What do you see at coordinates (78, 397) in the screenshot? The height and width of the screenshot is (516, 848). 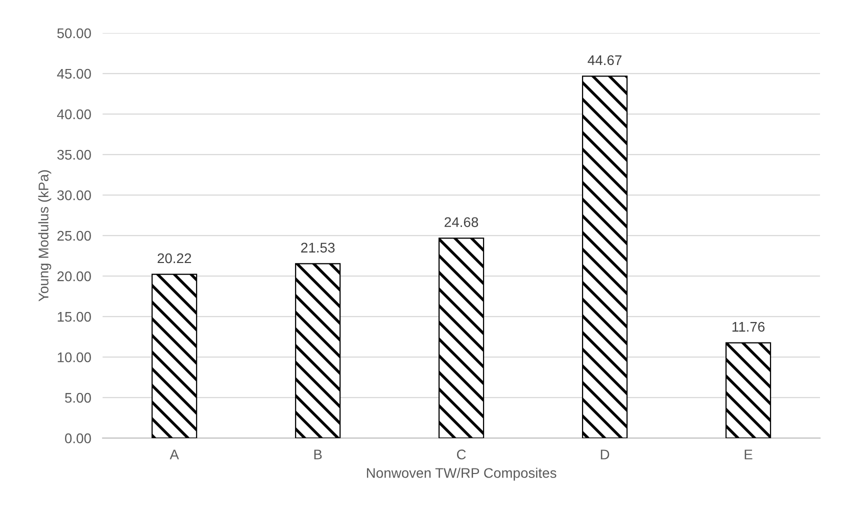 I see `y-tick-label: 5.00` at bounding box center [78, 397].